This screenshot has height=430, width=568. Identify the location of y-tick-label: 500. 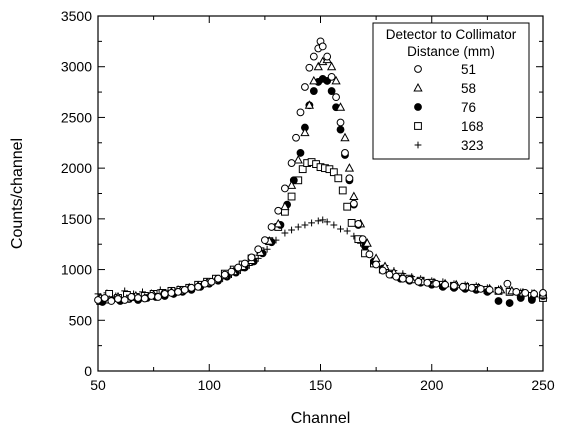
(81, 320).